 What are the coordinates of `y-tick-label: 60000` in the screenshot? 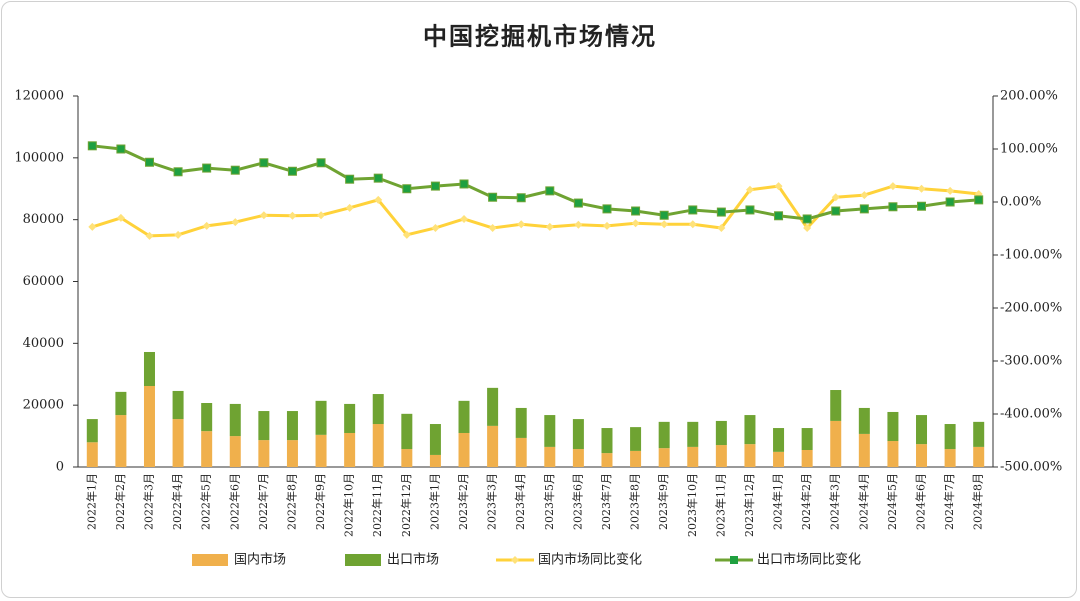 It's located at (43, 281).